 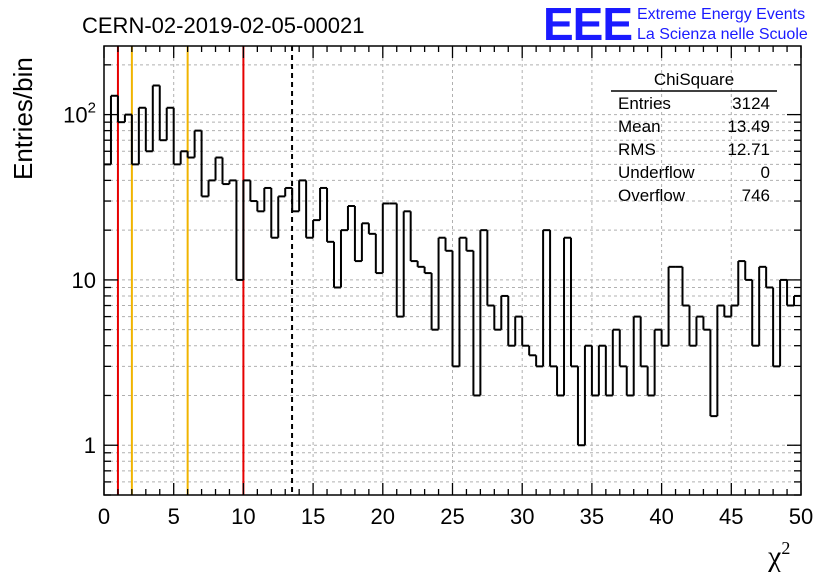 What do you see at coordinates (748, 149) in the screenshot?
I see `stats-row-value: 12.71` at bounding box center [748, 149].